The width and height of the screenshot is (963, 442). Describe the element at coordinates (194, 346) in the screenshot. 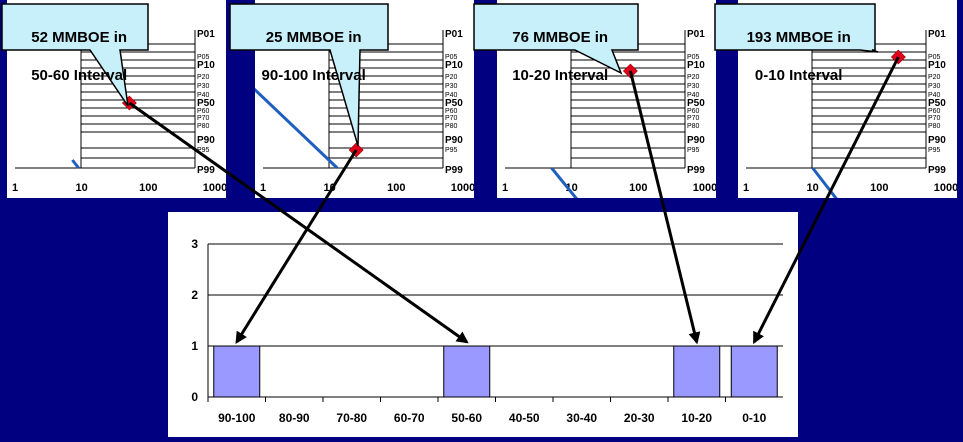

I see `y-tick-label: 1` at that location.